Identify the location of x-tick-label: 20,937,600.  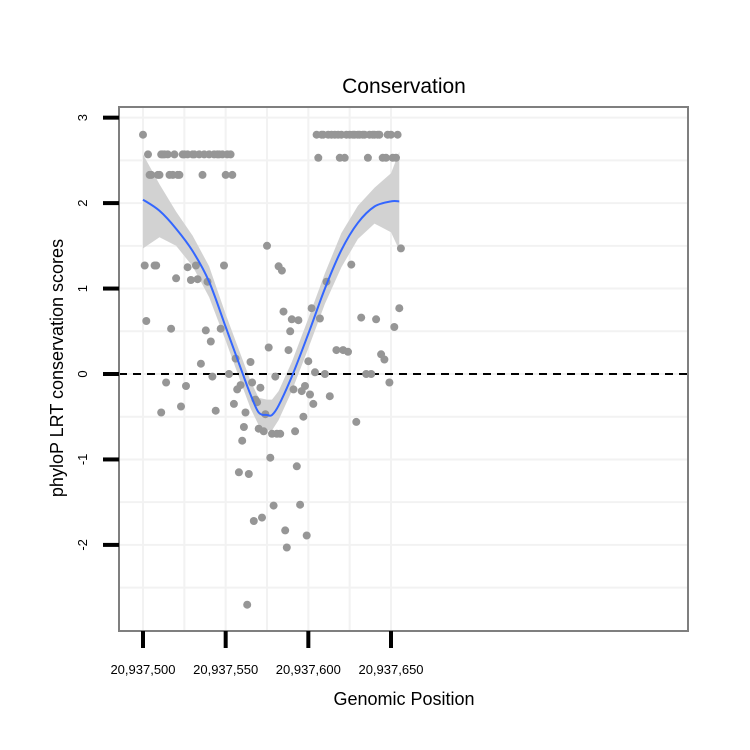
(308, 669).